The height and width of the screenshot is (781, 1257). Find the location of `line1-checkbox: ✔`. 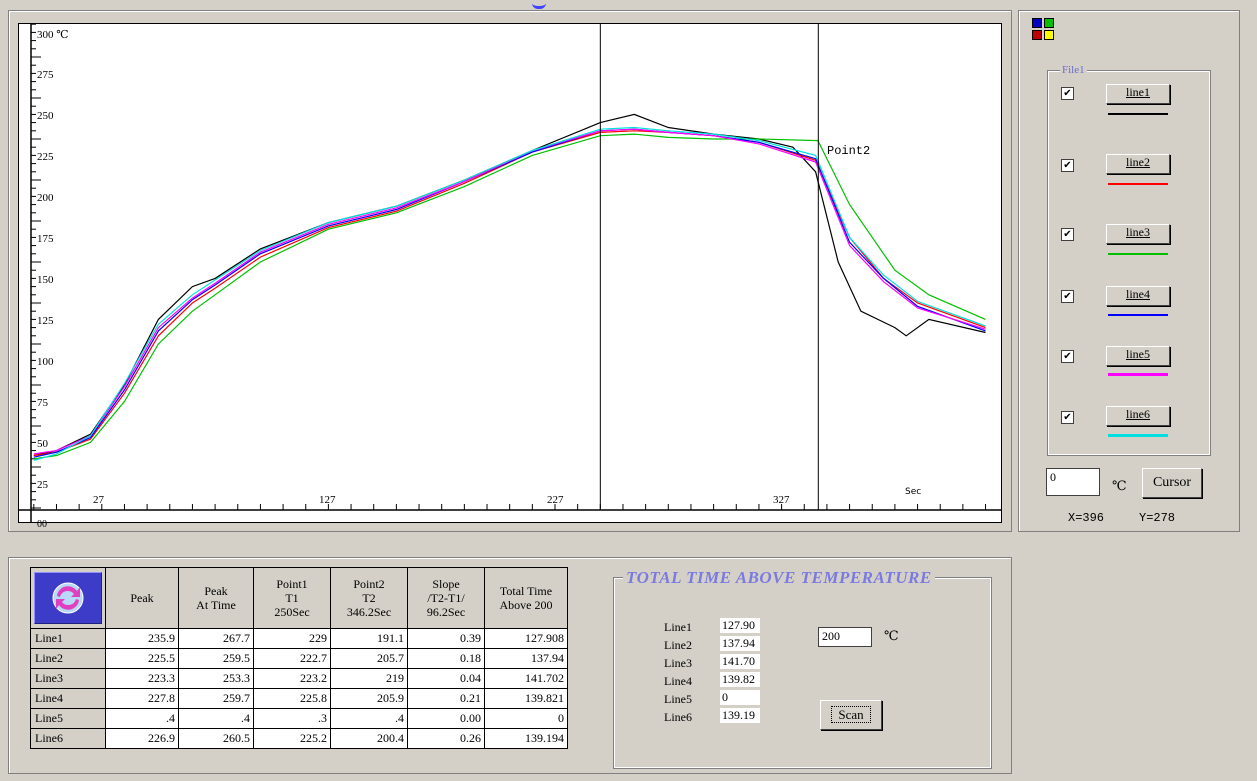

line1-checkbox: ✔ is located at coordinates (1067, 93).